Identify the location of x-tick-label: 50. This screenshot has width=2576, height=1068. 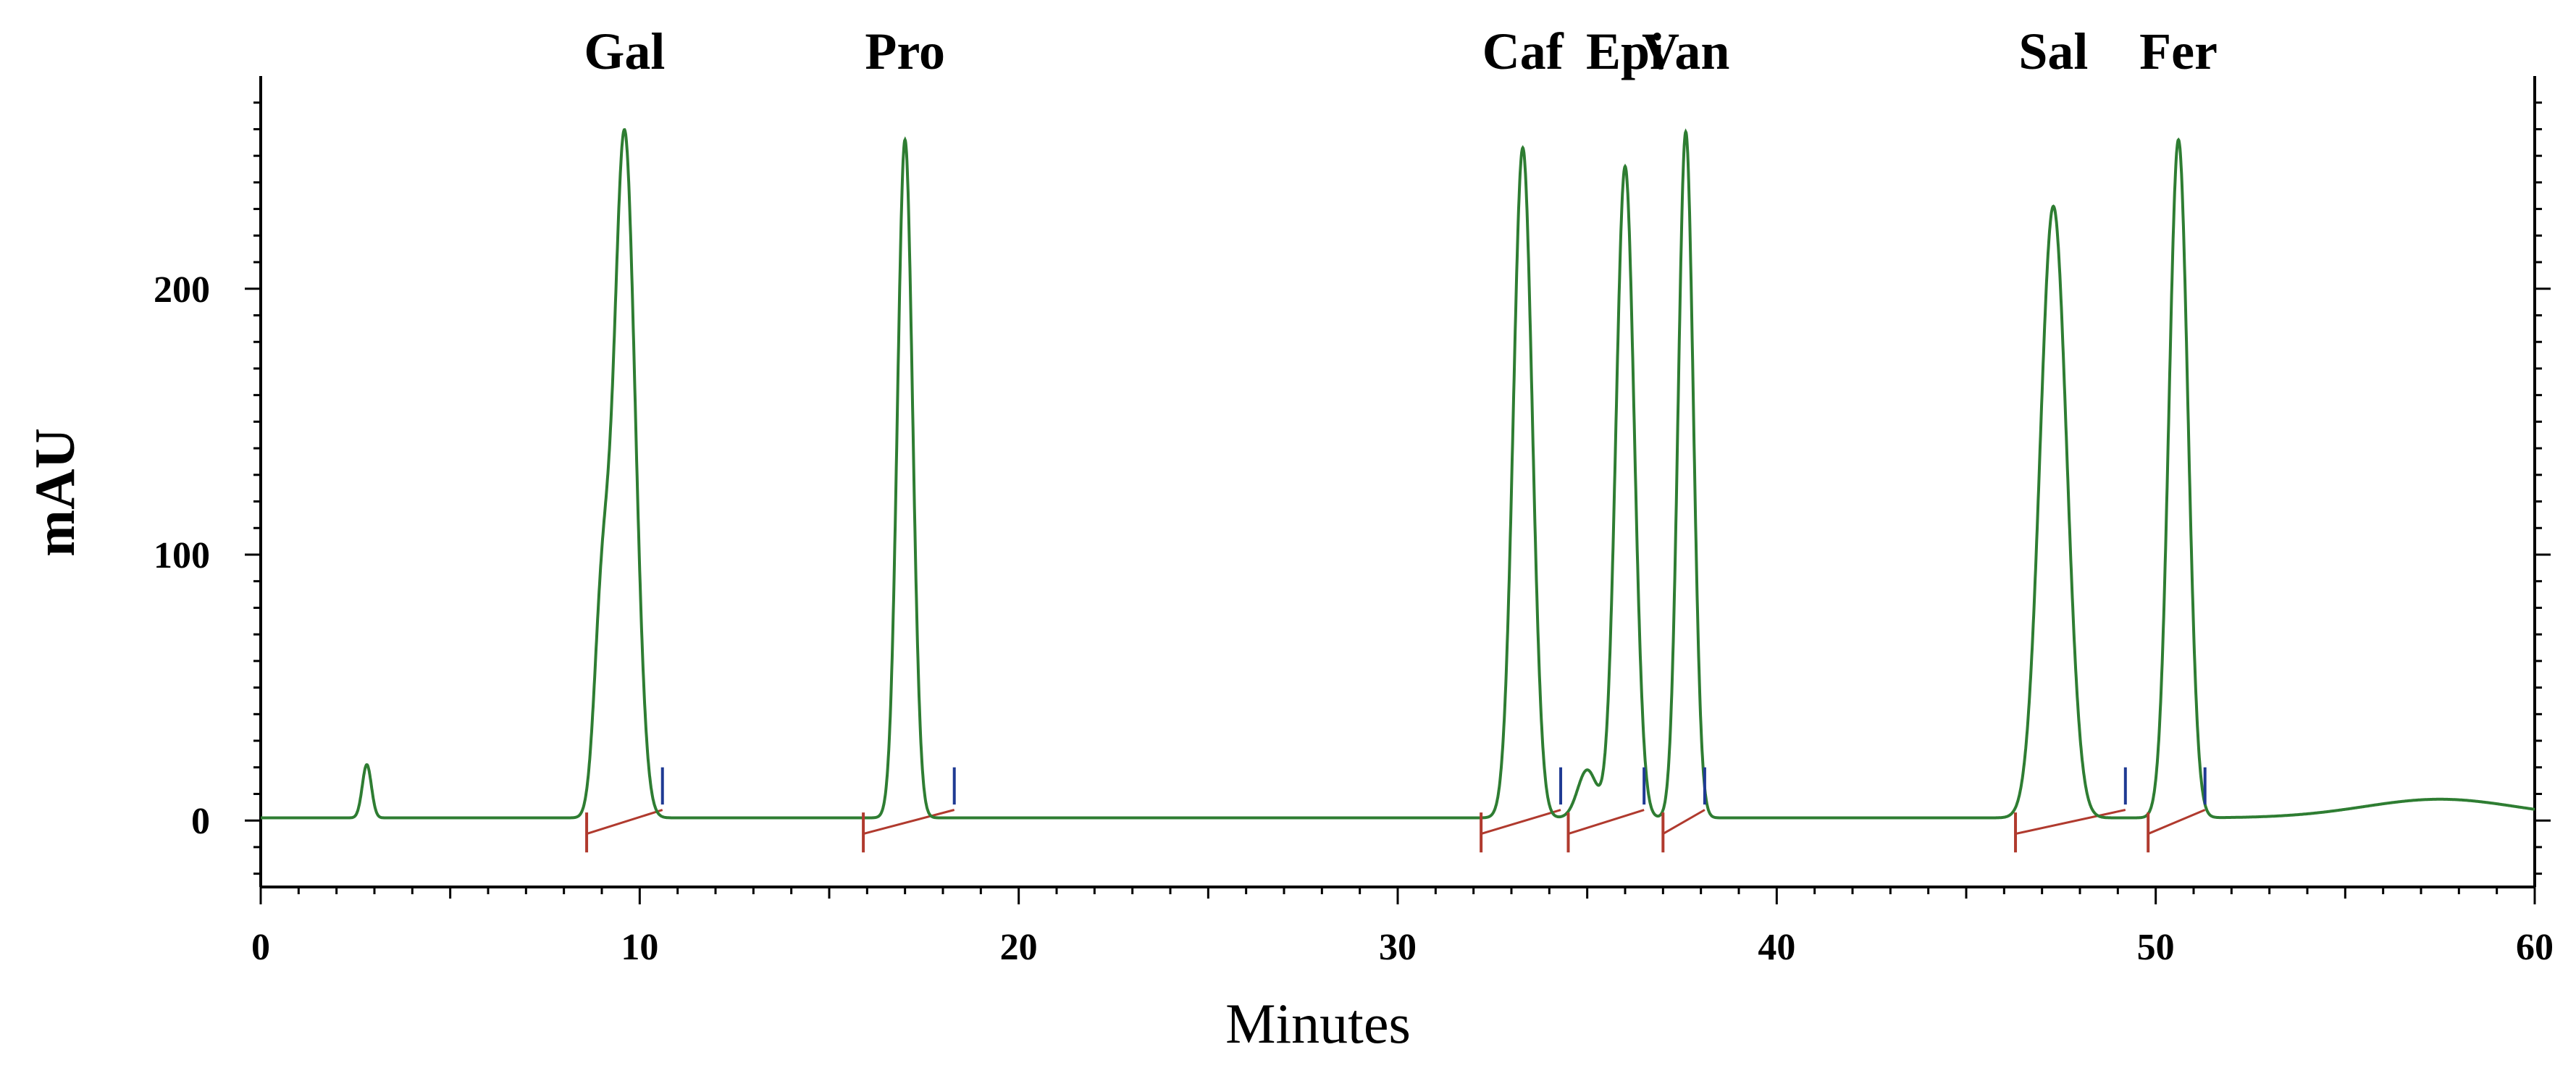
(2156, 948).